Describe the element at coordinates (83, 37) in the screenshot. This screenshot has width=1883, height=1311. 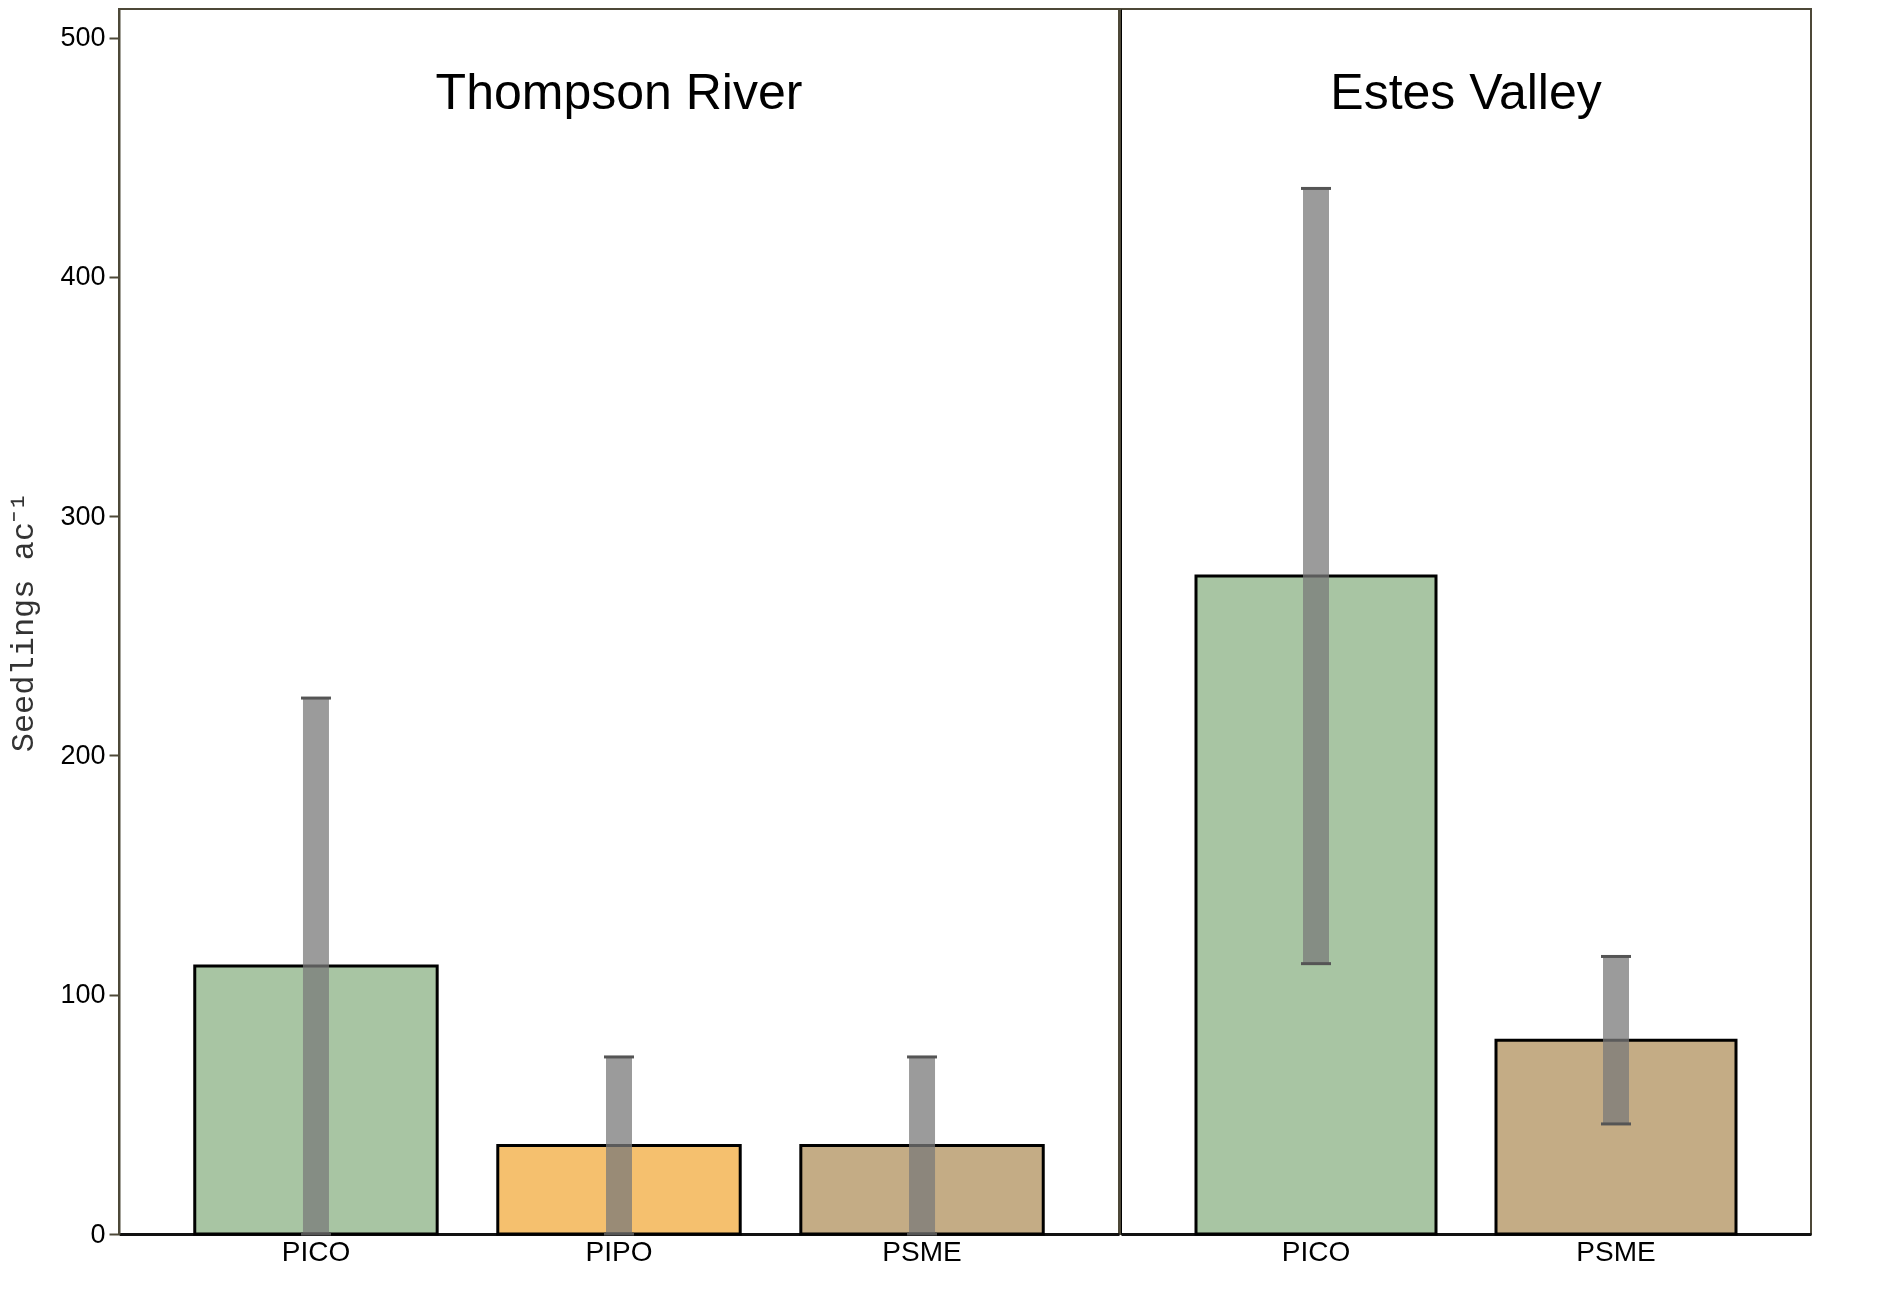
I see `y-tick-label: 500` at that location.